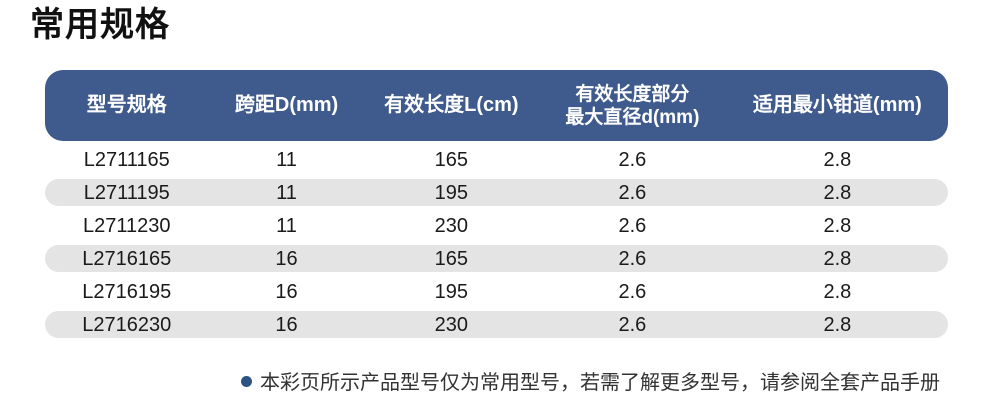  What do you see at coordinates (126, 225) in the screenshot?
I see `cell-model: L2711230` at bounding box center [126, 225].